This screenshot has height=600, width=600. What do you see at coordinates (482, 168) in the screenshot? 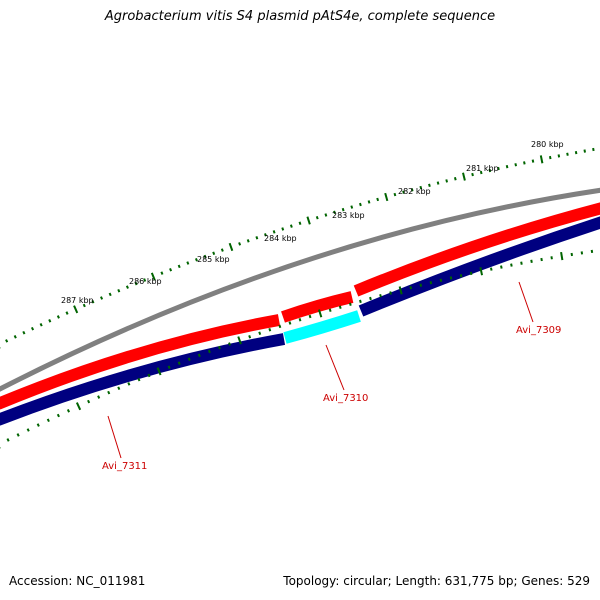
I see `scale-label-281: 281 kbp` at bounding box center [482, 168].